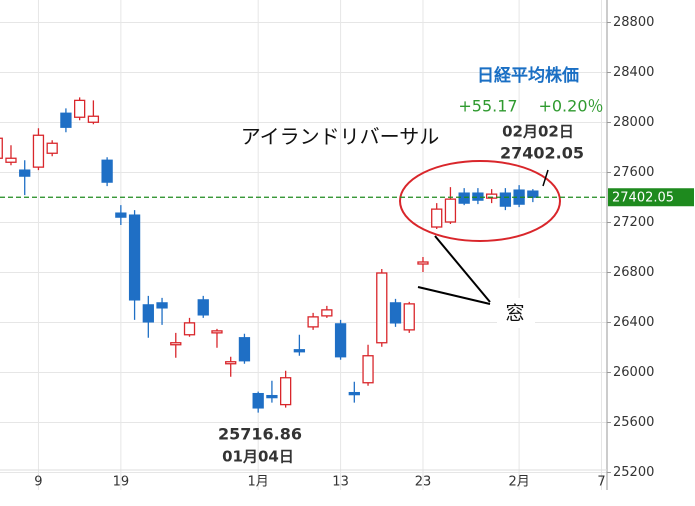  I want to click on x-tick-label: 13, so click(340, 482).